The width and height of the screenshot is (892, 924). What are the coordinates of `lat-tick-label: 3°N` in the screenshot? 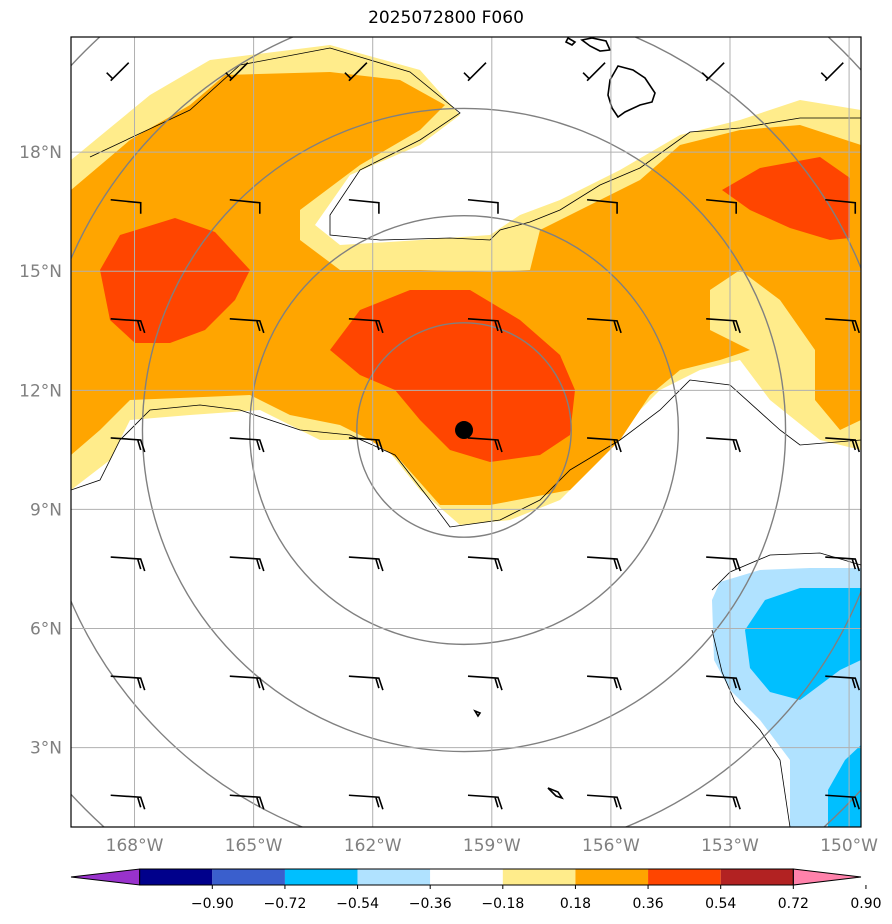 It's located at (46, 749).